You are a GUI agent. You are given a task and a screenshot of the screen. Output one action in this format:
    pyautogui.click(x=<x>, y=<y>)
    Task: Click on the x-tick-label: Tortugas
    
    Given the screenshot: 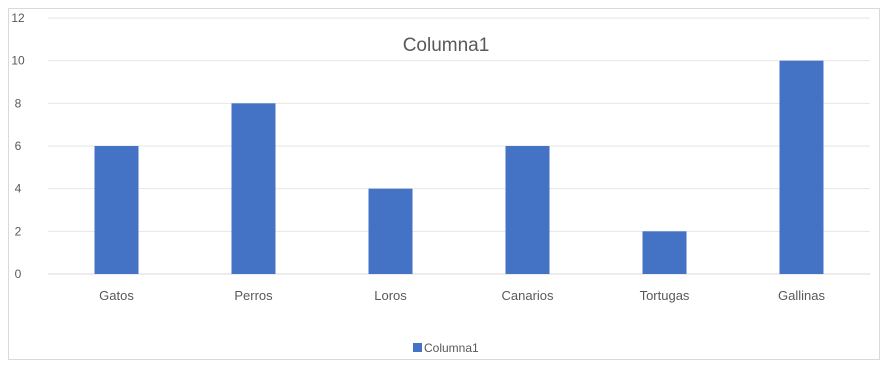 What is the action you would take?
    pyautogui.click(x=665, y=295)
    